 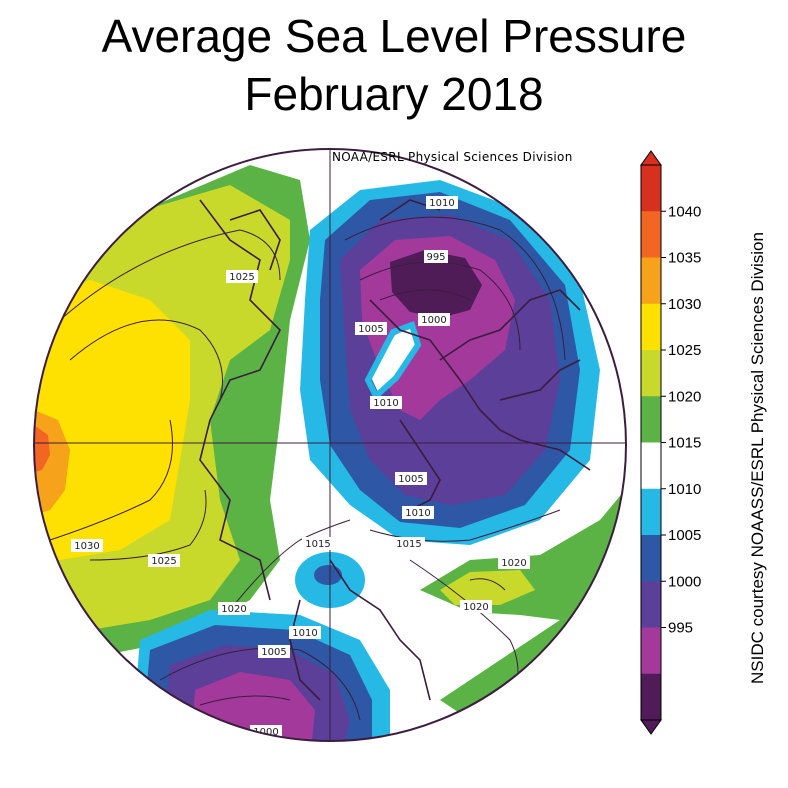 What do you see at coordinates (684, 489) in the screenshot?
I see `colorbar-tick-label: 1010` at bounding box center [684, 489].